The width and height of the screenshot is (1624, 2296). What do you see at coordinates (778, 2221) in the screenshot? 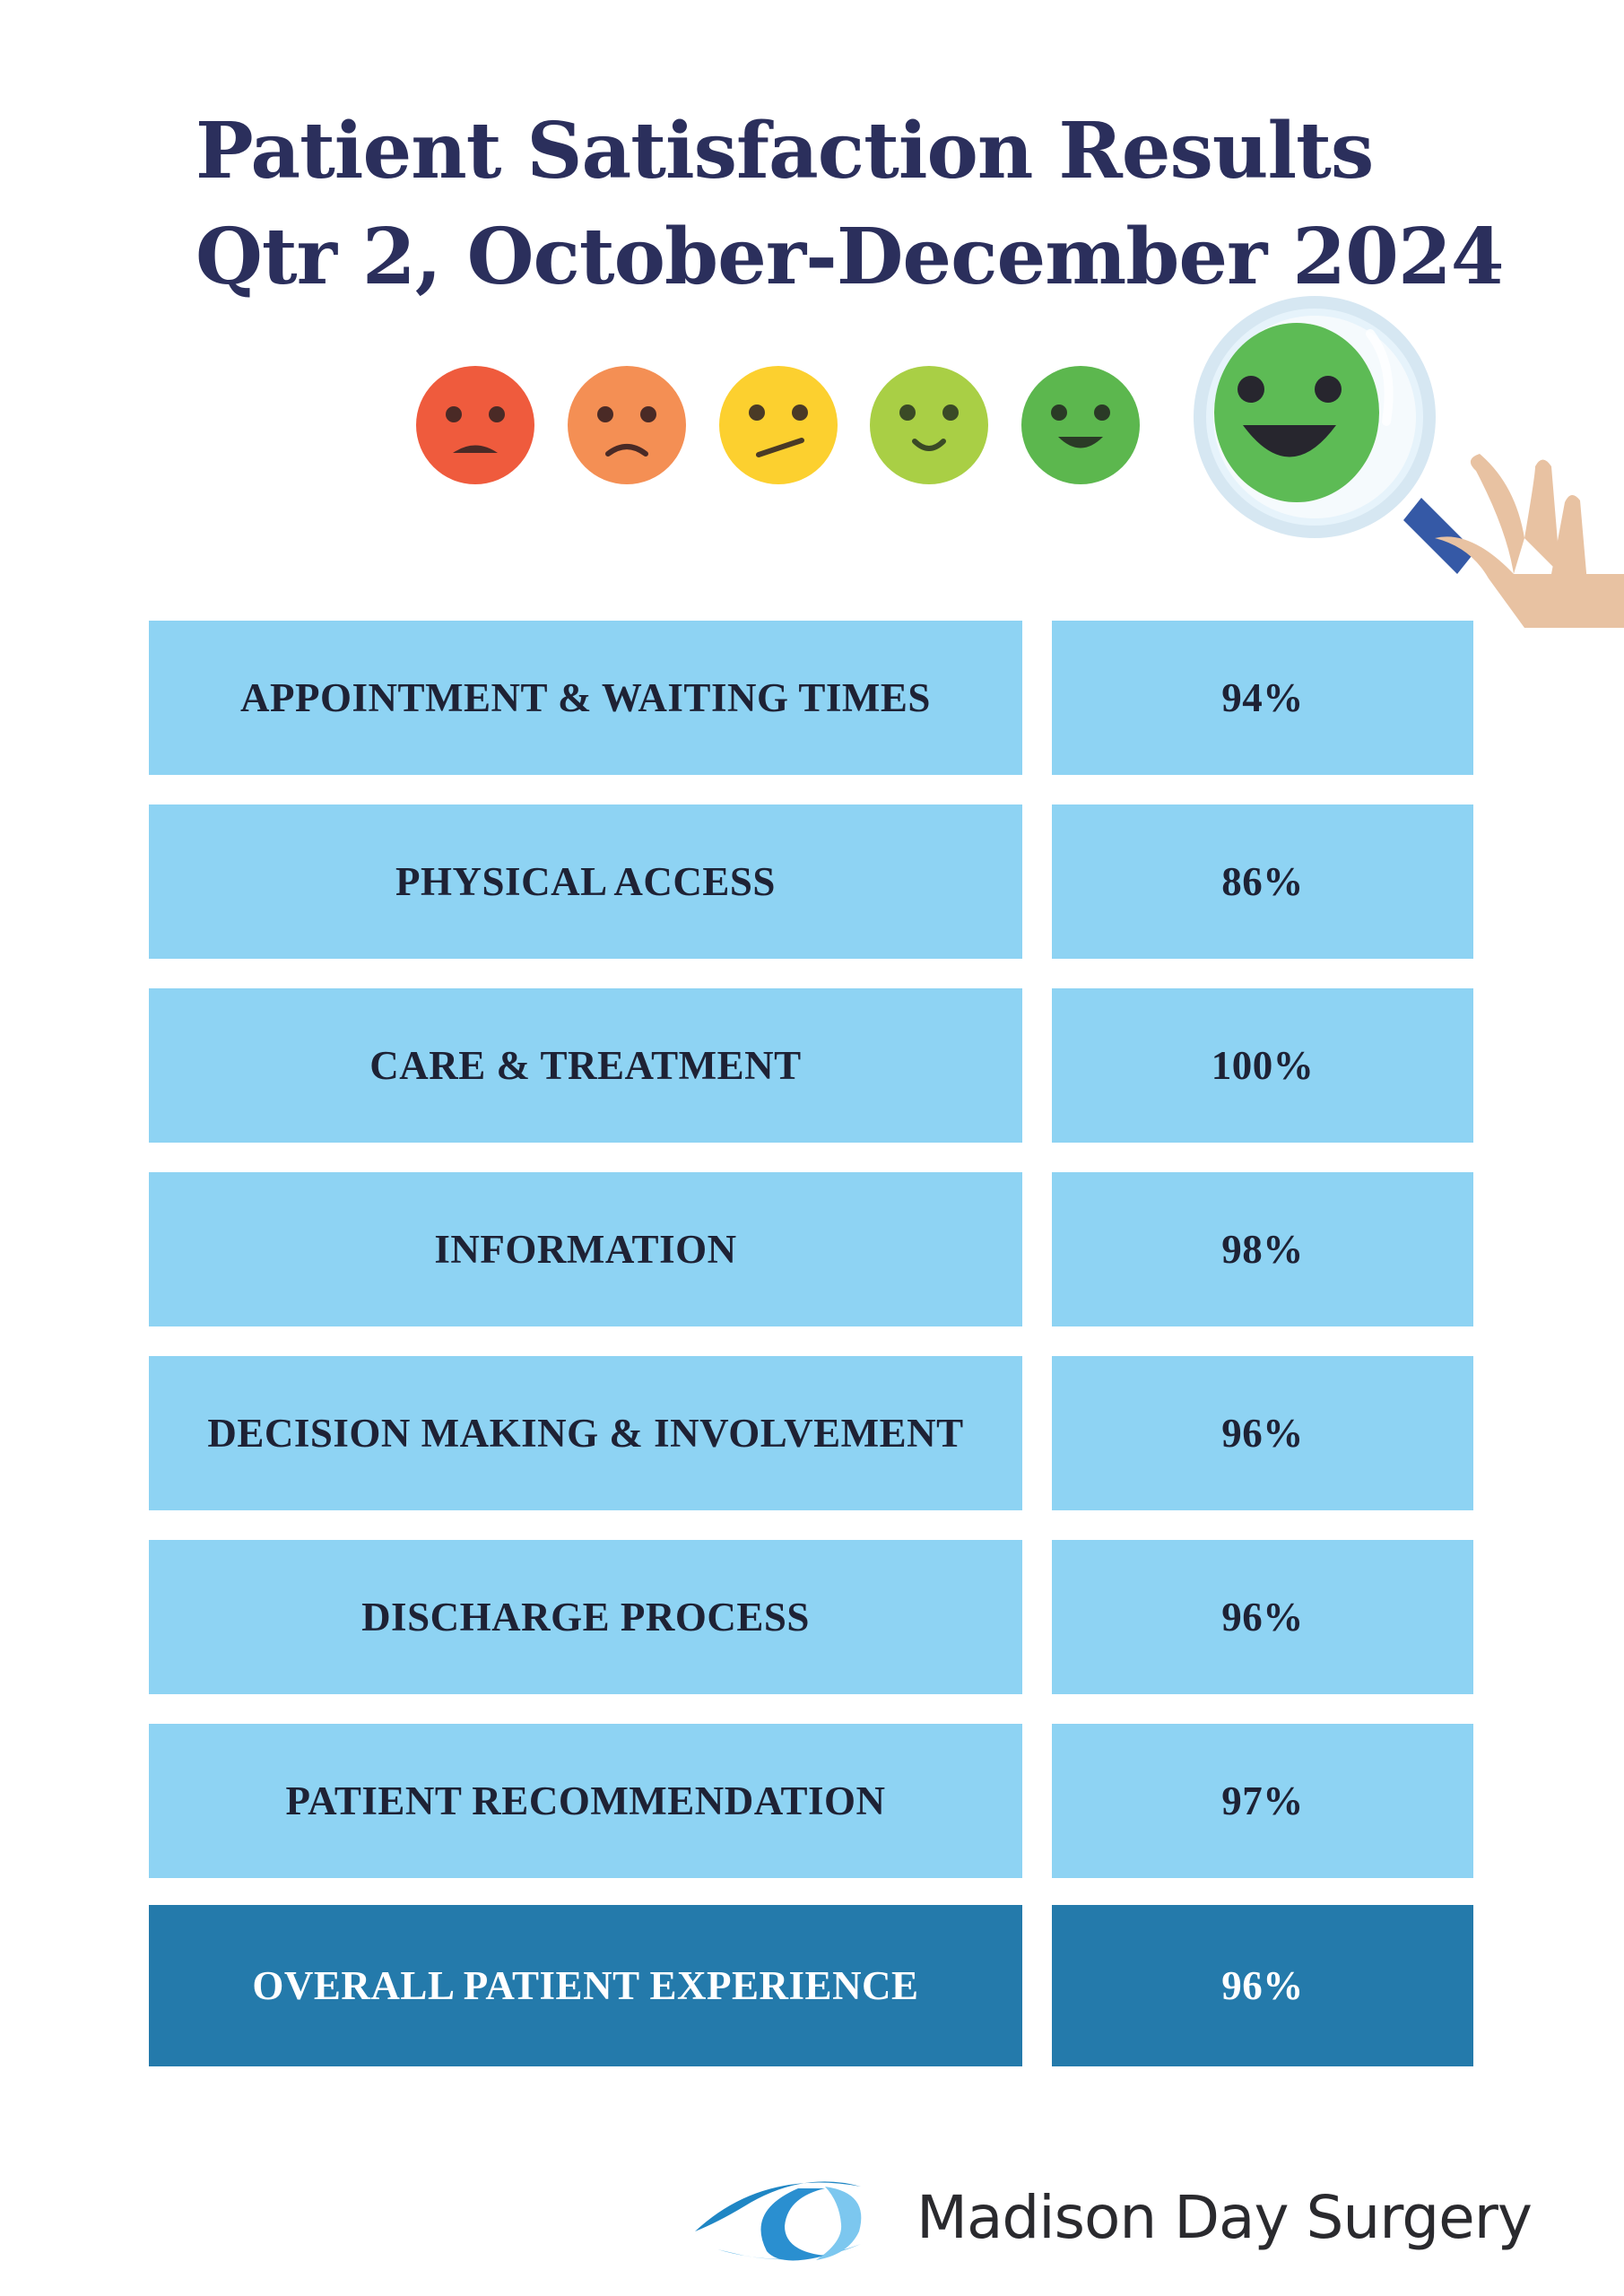
I see `eye-logo-icon` at bounding box center [778, 2221].